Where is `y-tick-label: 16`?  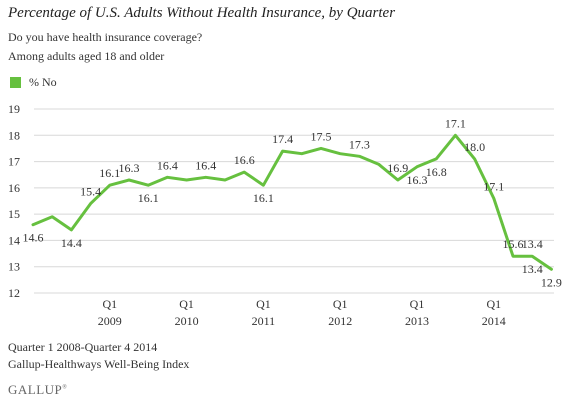
y-tick-label: 16 is located at coordinates (14, 188).